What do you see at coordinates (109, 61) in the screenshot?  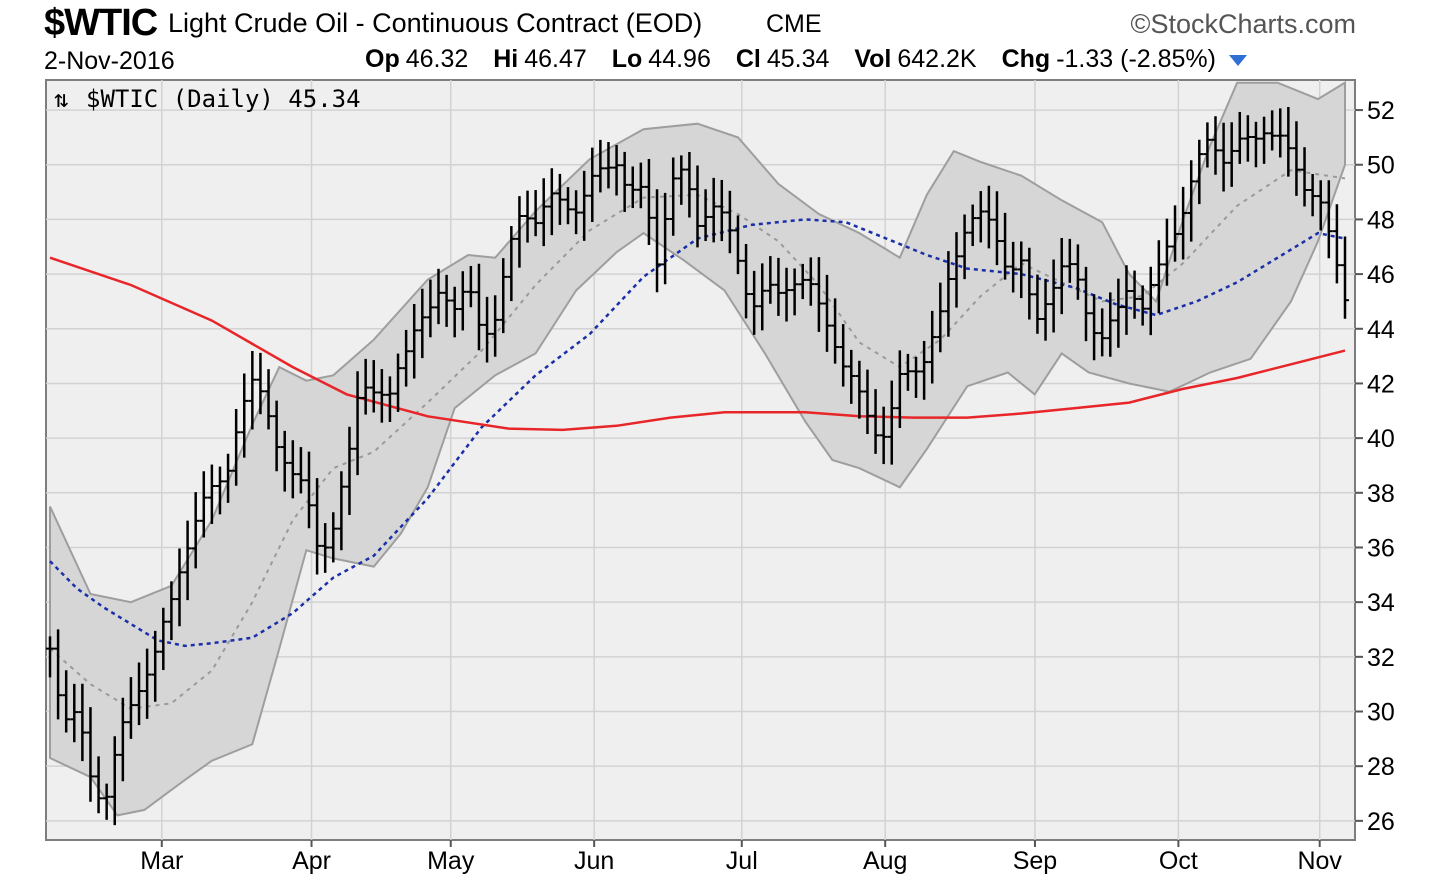 I see `quote-date: 2-Nov-2016` at bounding box center [109, 61].